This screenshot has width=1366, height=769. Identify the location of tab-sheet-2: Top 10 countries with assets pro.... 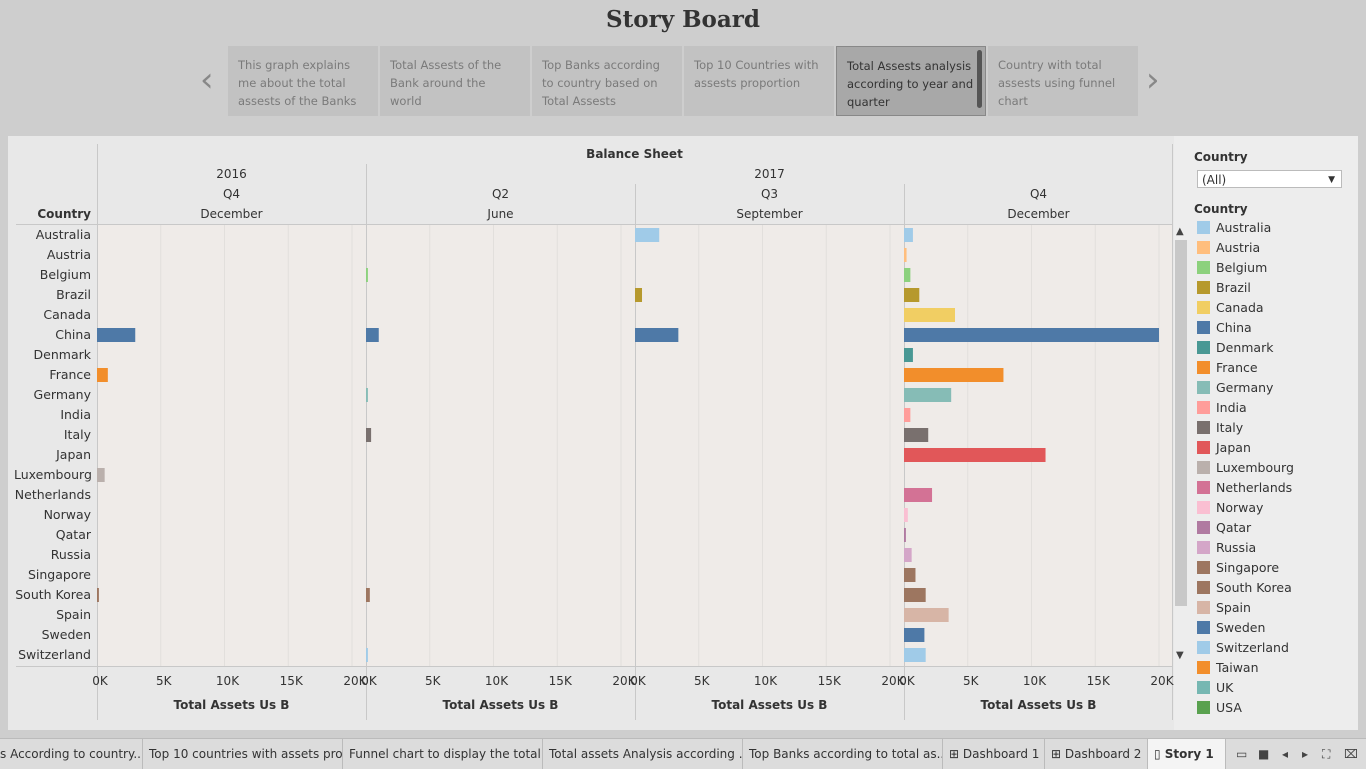
(243, 754).